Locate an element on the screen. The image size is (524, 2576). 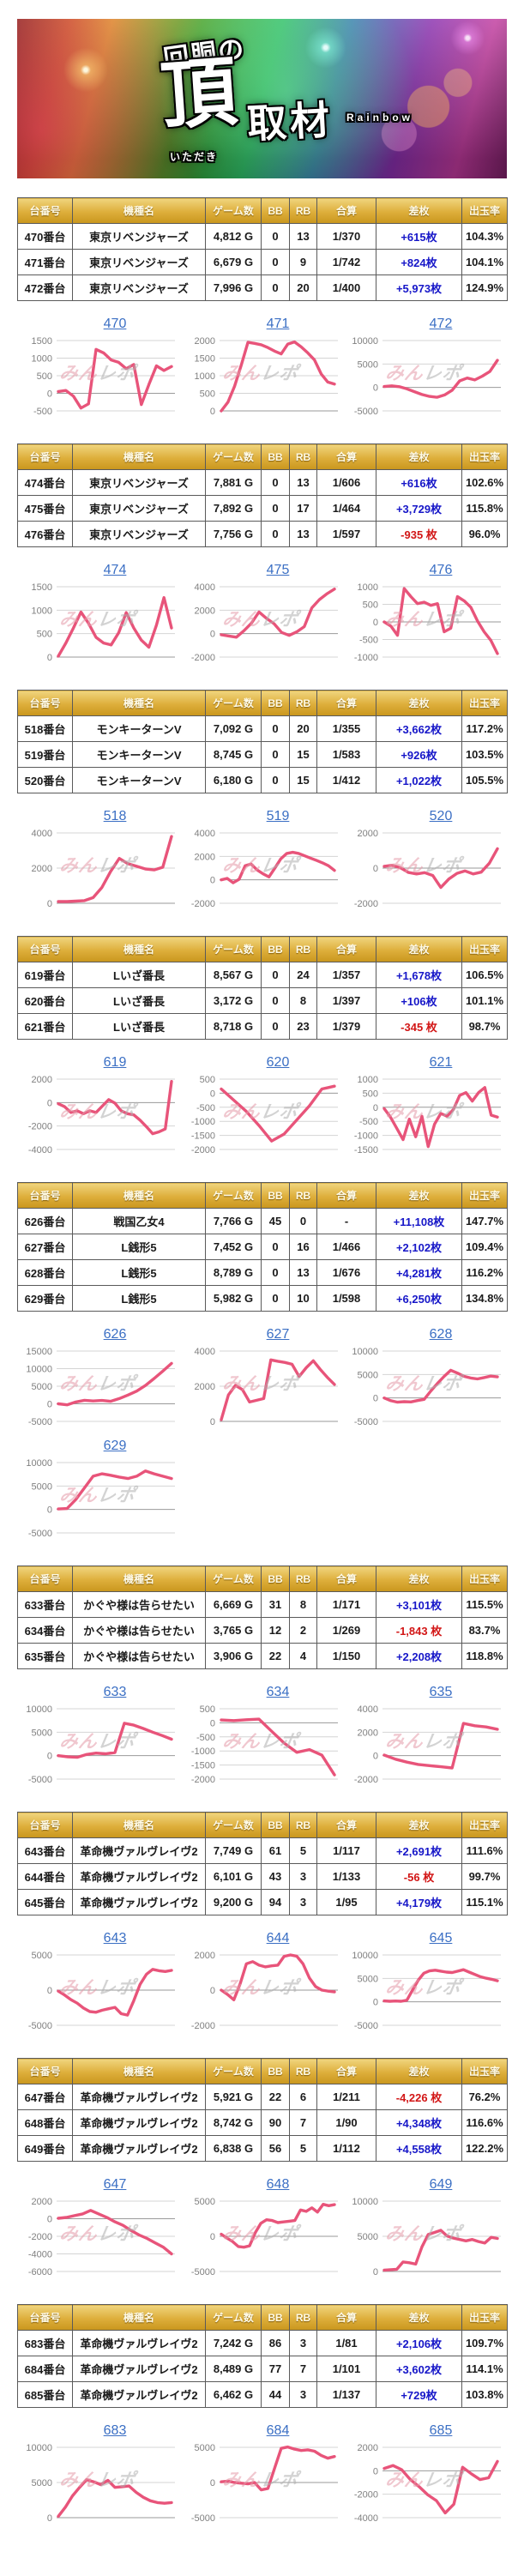
slump-graph-plot-area: 10000 5000 0 みんレポ is located at coordinates (424, 2235).